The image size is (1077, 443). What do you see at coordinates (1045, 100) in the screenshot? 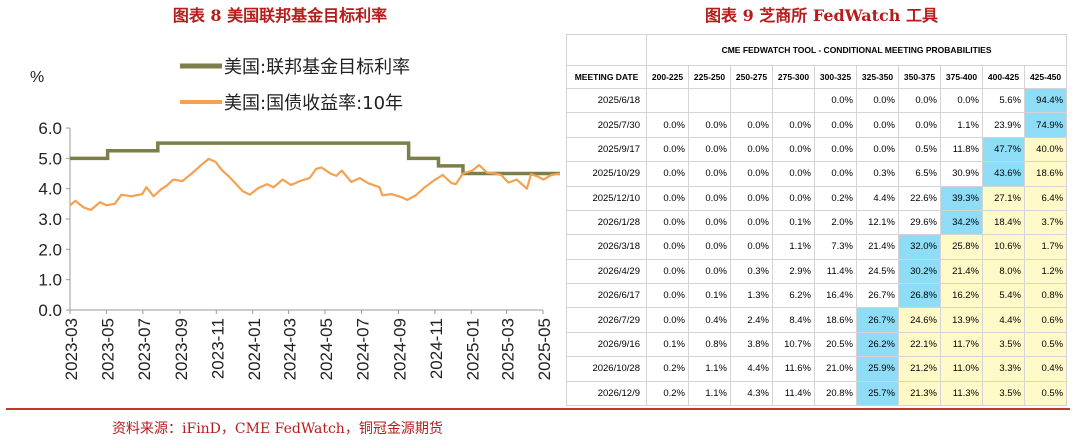
I see `probability-cell: 94.4%` at bounding box center [1045, 100].